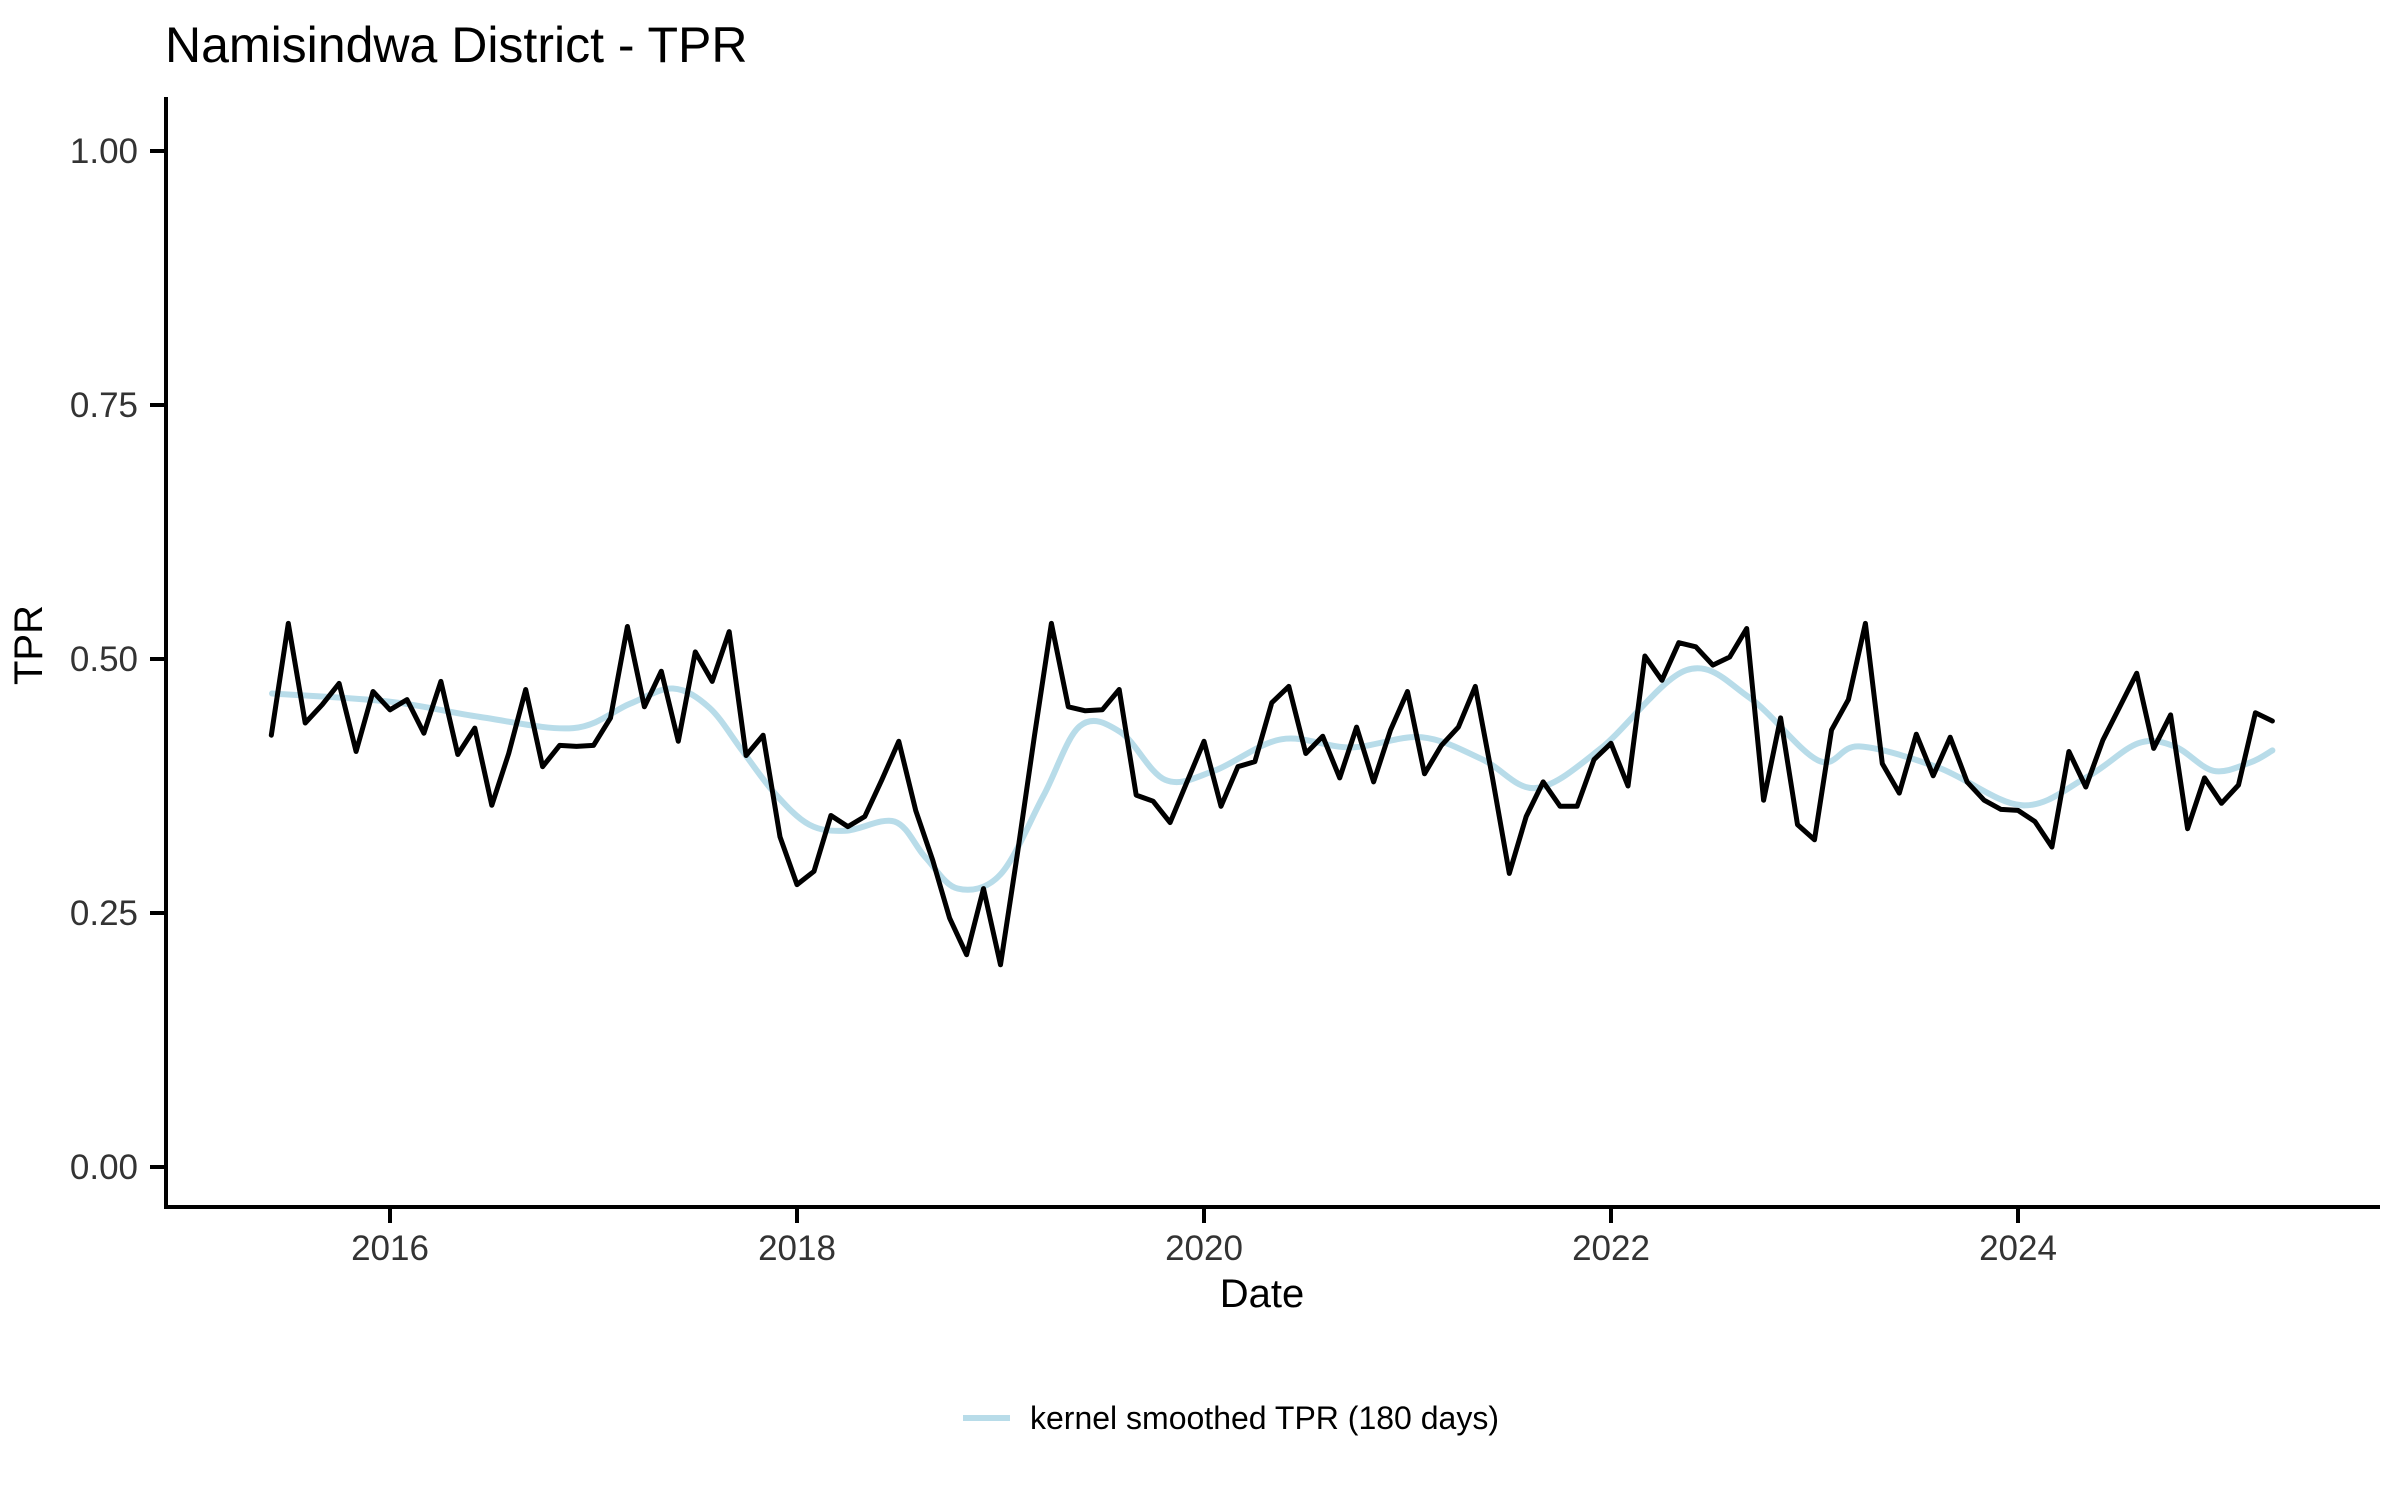 Image resolution: width=2400 pixels, height=1500 pixels. I want to click on x-tick-label: 2016, so click(390, 1248).